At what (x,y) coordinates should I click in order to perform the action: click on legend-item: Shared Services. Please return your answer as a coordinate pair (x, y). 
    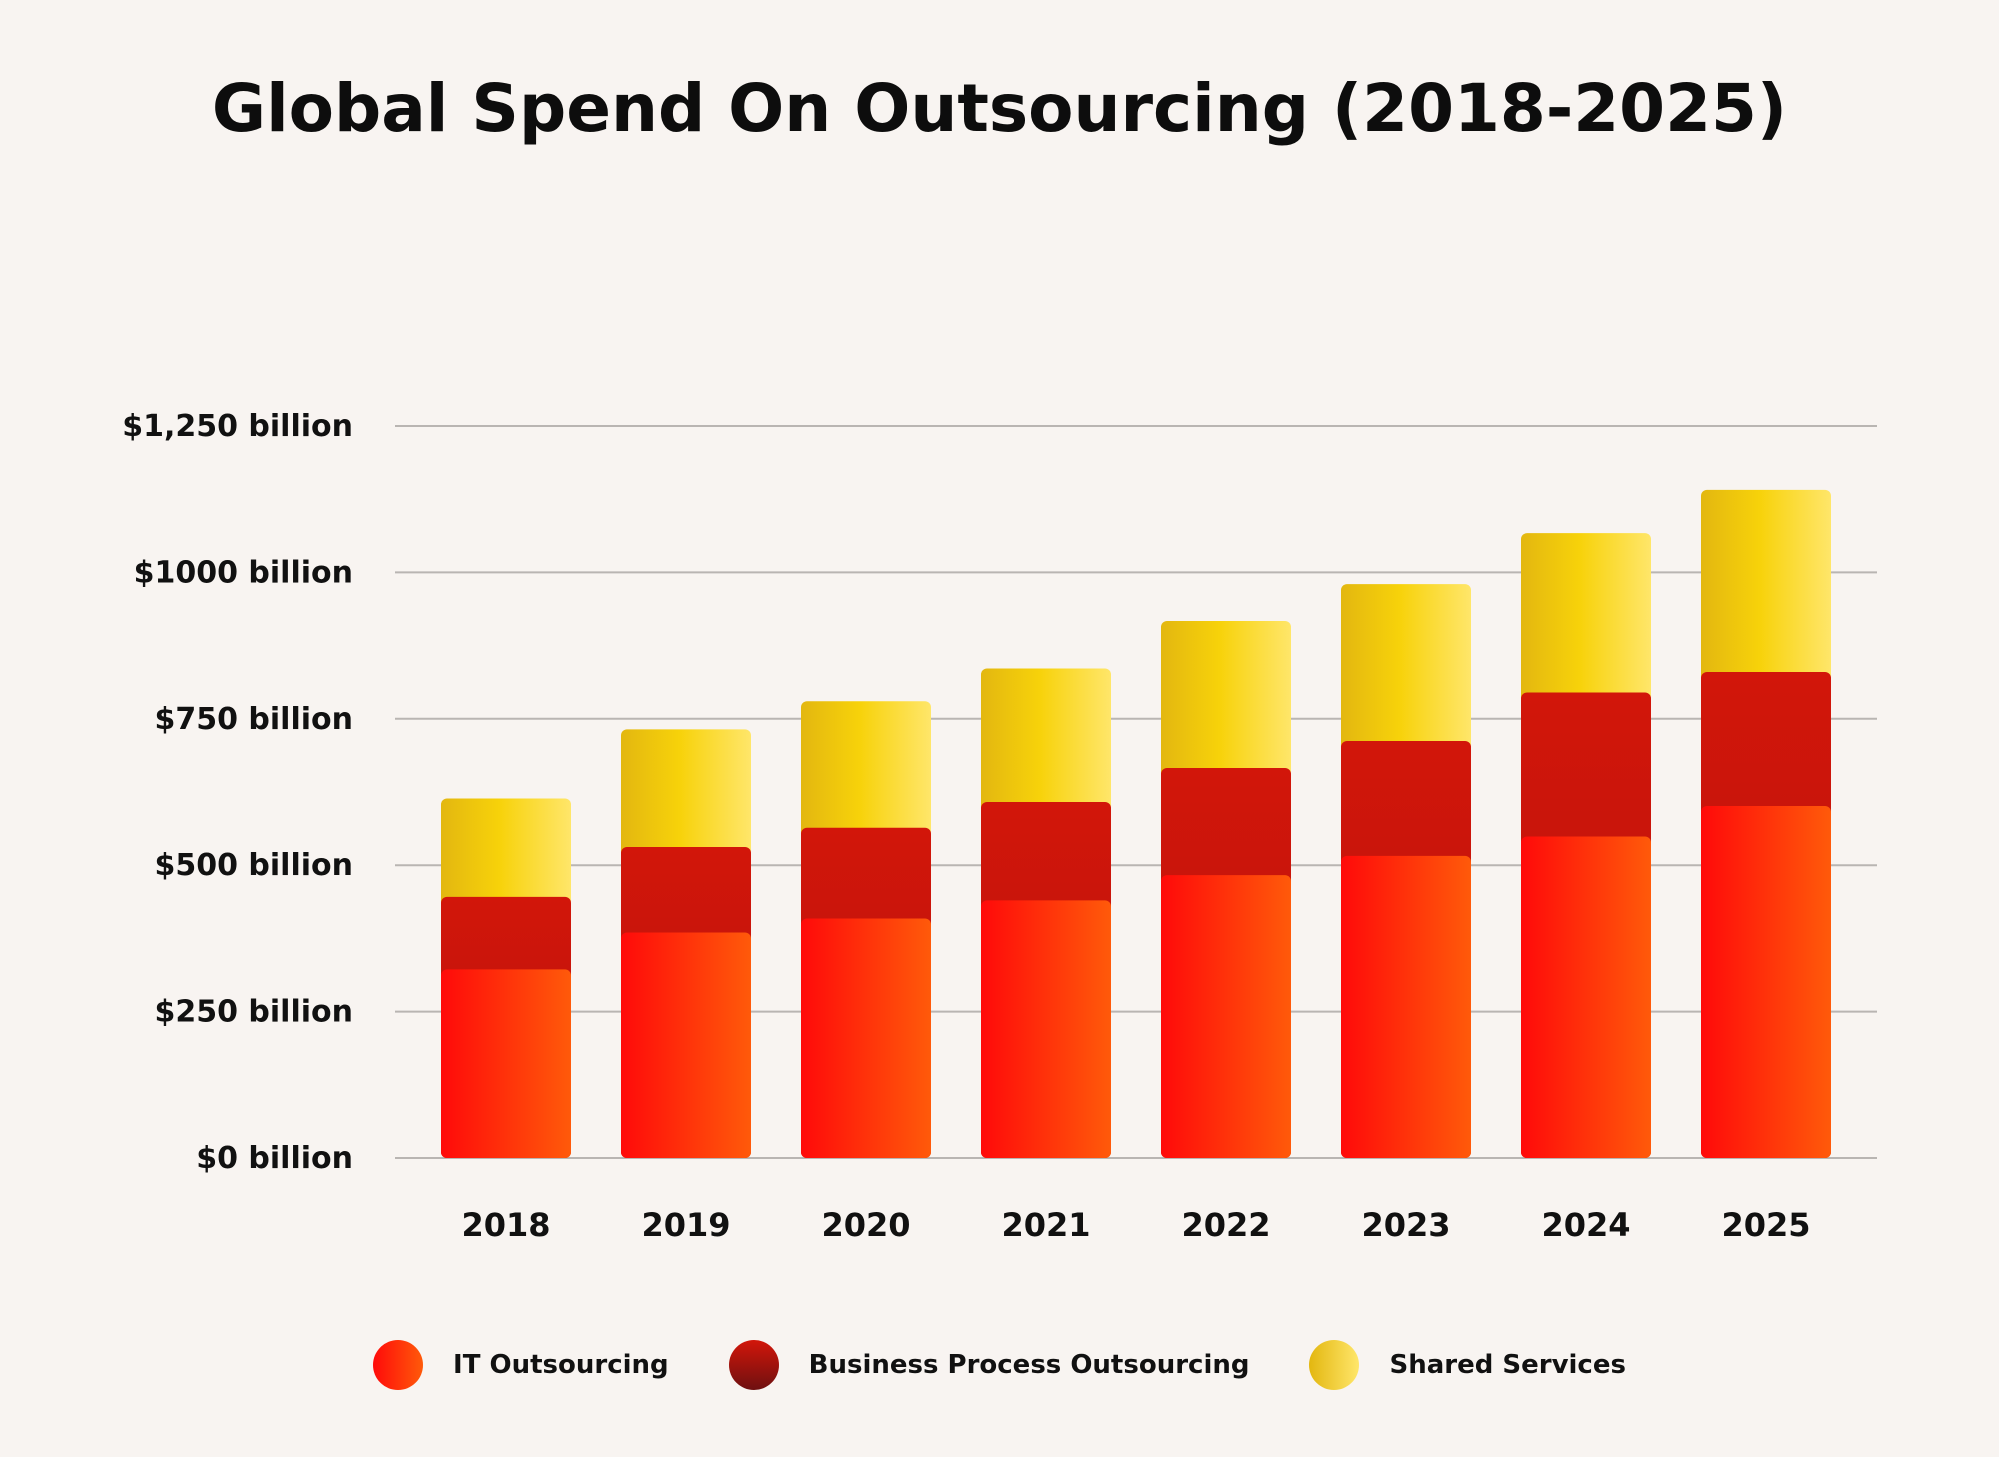
    Looking at the image, I should click on (1467, 1365).